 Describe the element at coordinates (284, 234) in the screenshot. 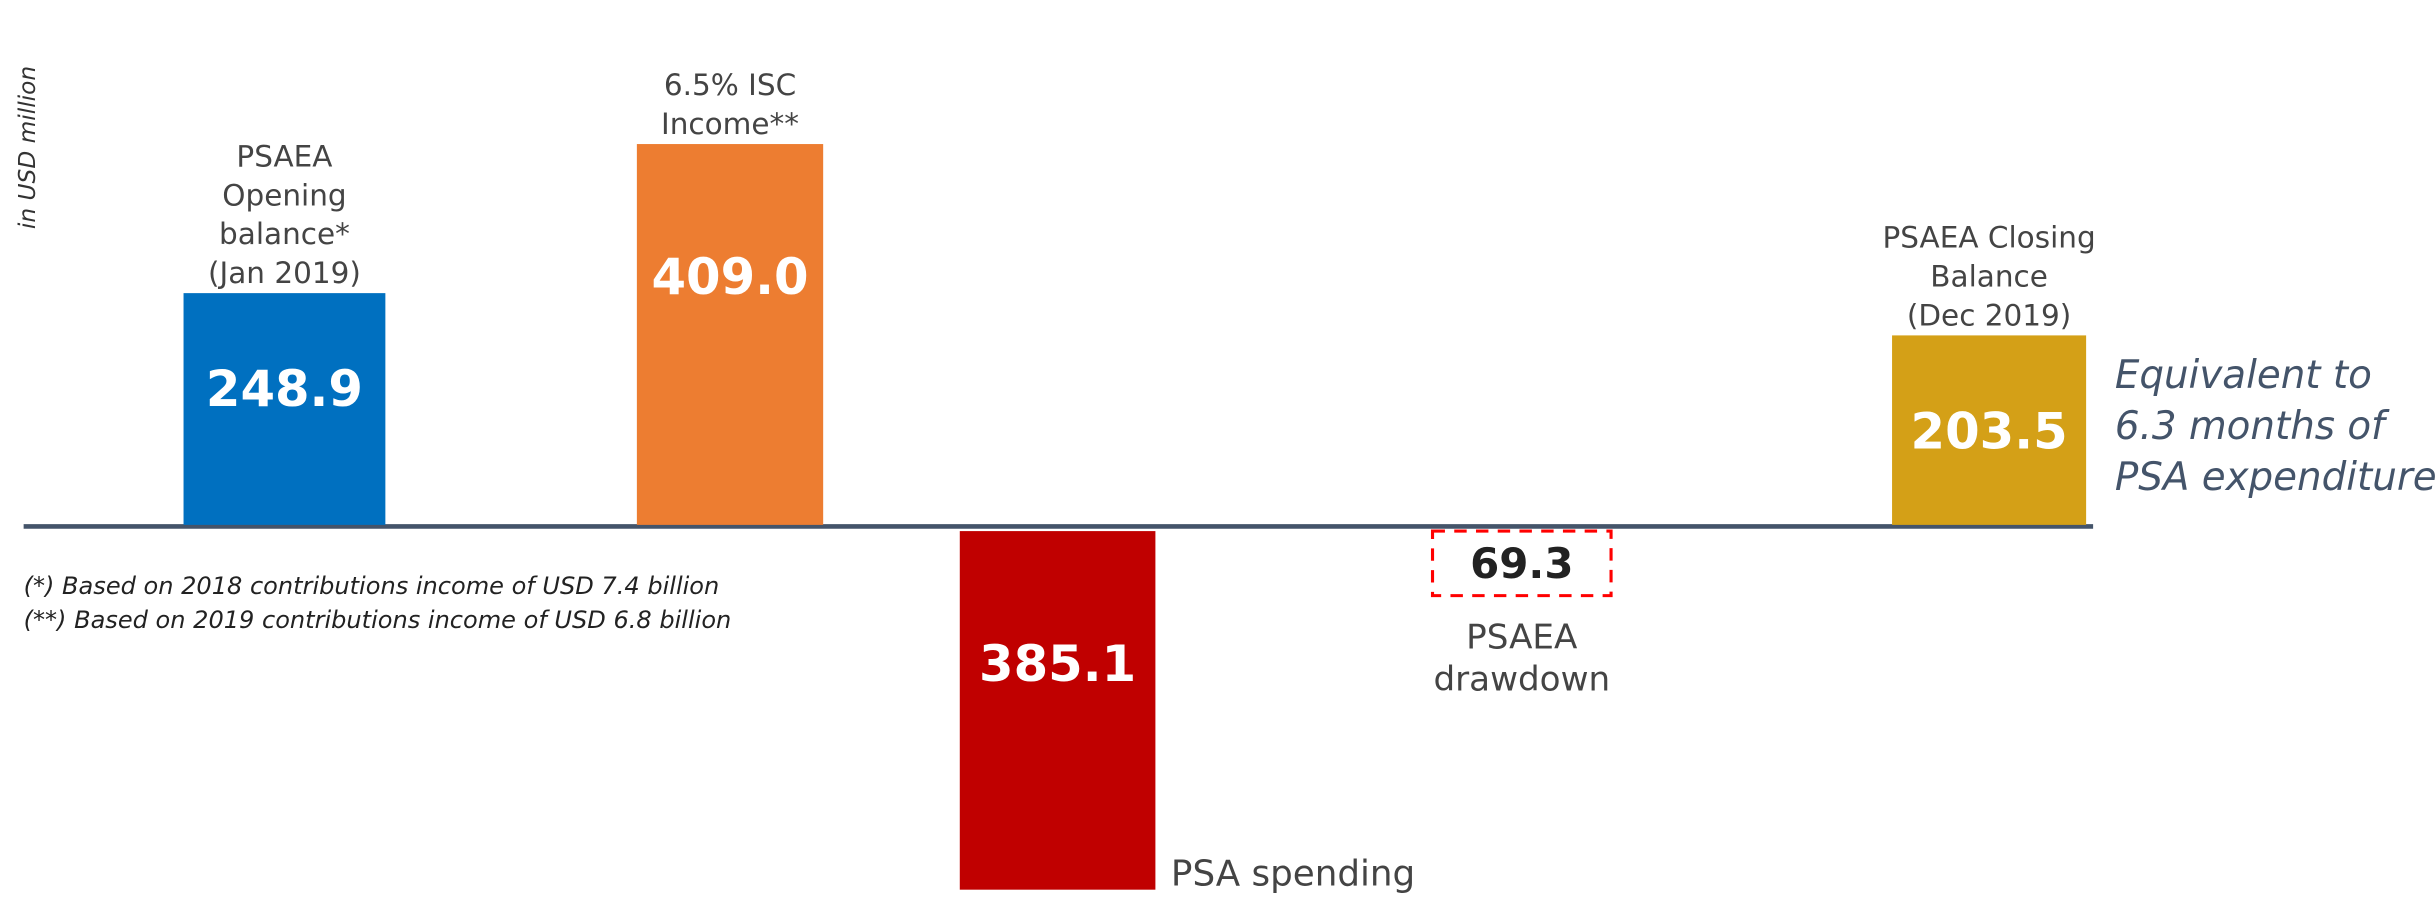

I see `category-label: balance*` at that location.